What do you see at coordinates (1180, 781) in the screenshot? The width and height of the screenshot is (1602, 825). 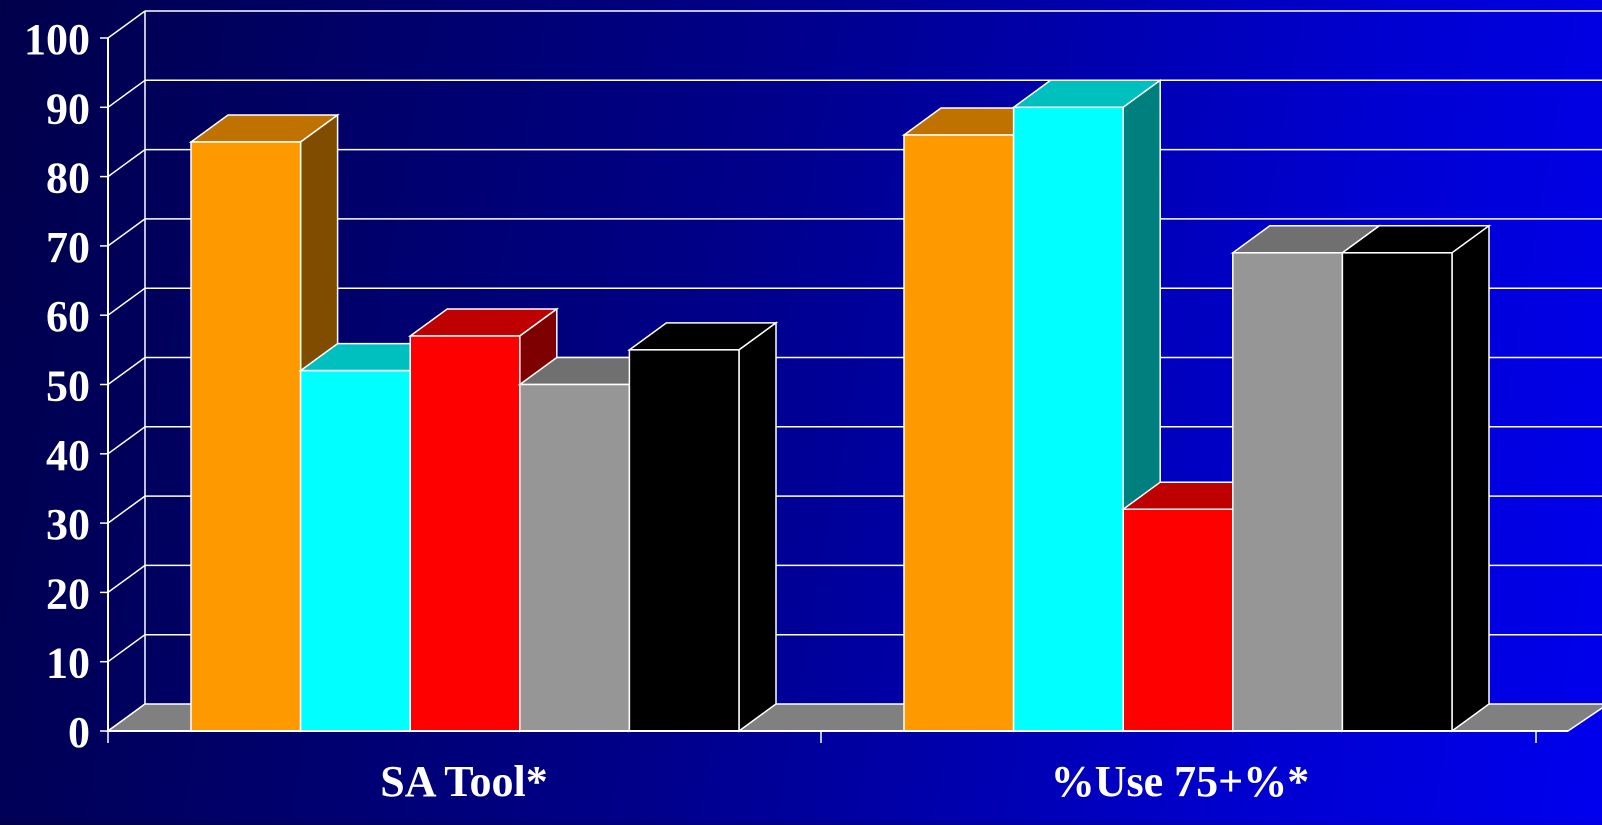 I see `category-label: %Use 75+%*` at bounding box center [1180, 781].